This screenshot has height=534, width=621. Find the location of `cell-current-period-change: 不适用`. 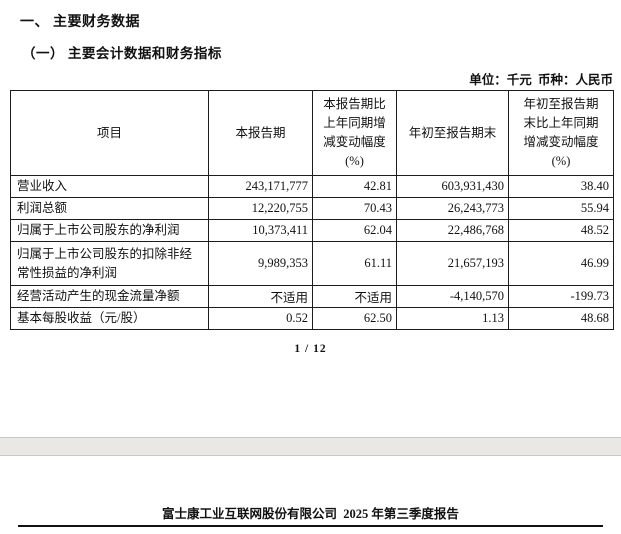

cell-current-period-change: 不适用 is located at coordinates (354, 296).